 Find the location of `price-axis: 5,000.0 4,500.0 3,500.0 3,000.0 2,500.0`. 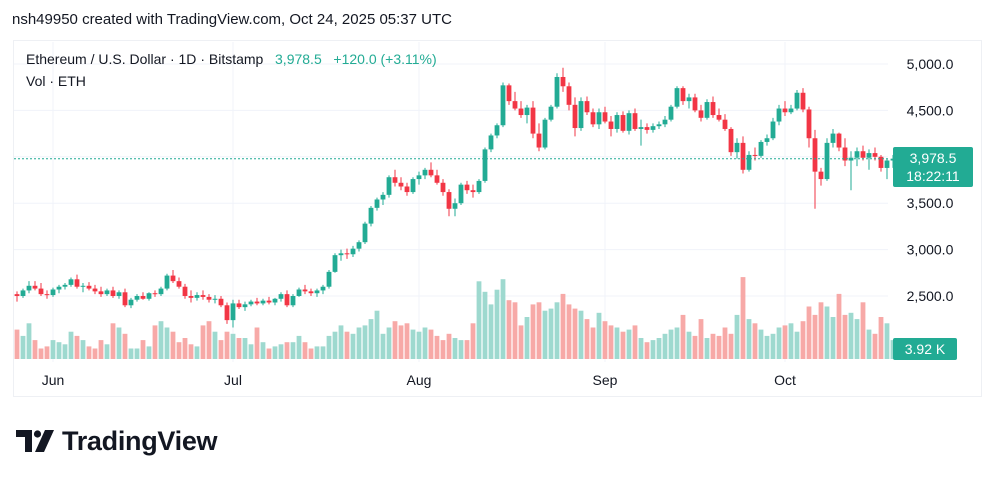

price-axis: 5,000.0 4,500.0 3,500.0 3,000.0 2,500.0 is located at coordinates (930, 180).